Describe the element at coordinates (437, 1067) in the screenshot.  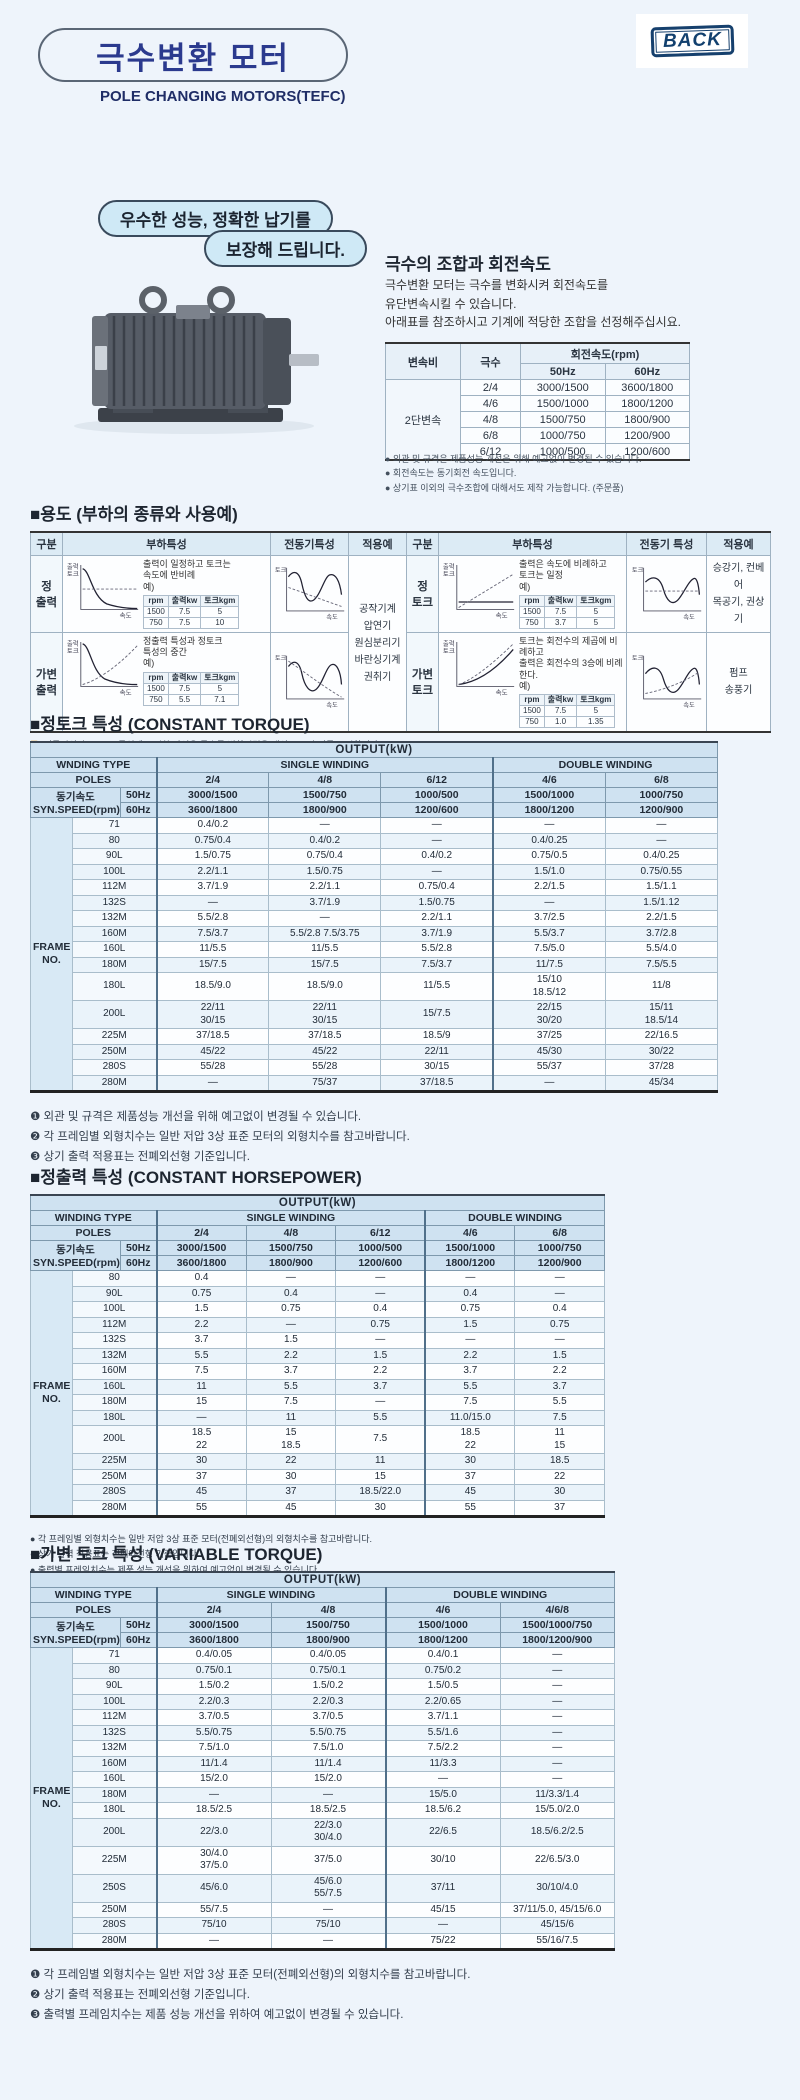
I see `table-cell: 30/15` at that location.